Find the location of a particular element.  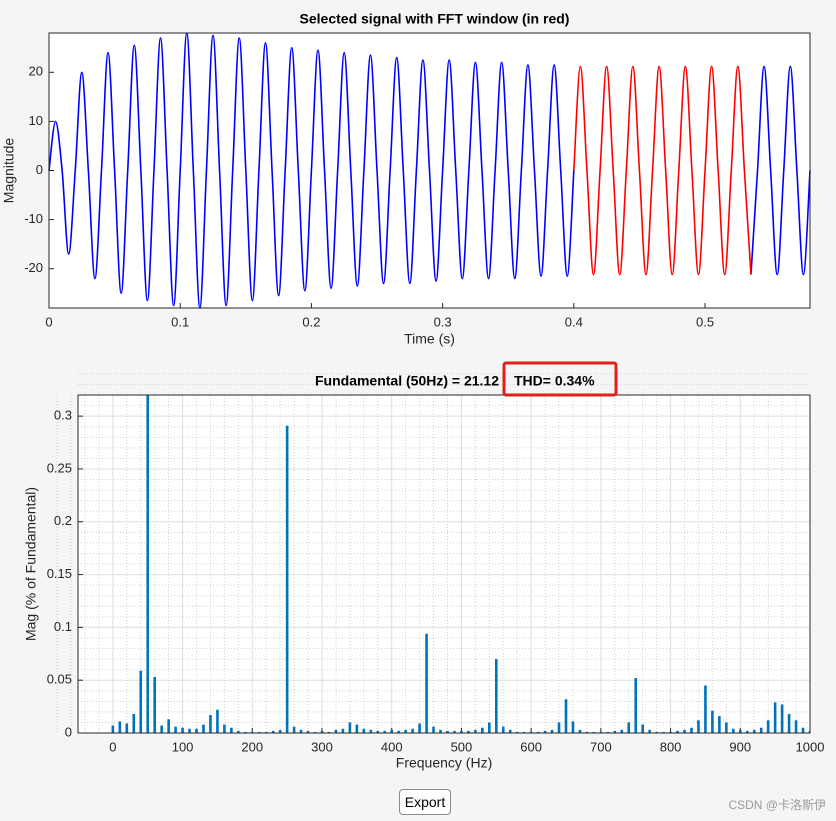

y-tick-label: 10 is located at coordinates (36, 120).